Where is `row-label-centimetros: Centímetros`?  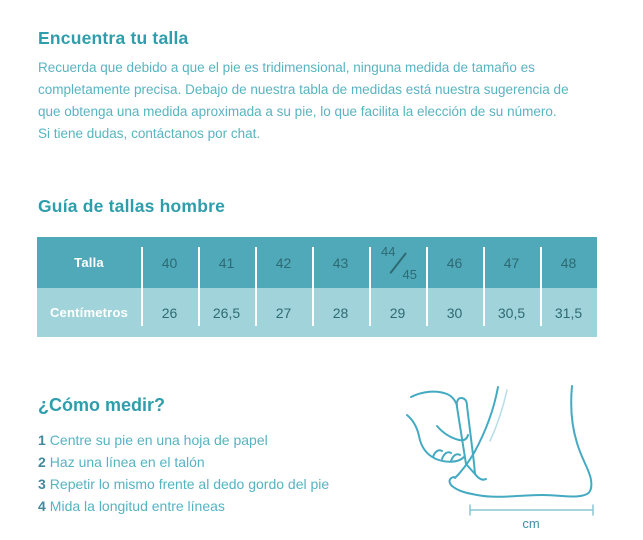 row-label-centimetros: Centímetros is located at coordinates (89, 312).